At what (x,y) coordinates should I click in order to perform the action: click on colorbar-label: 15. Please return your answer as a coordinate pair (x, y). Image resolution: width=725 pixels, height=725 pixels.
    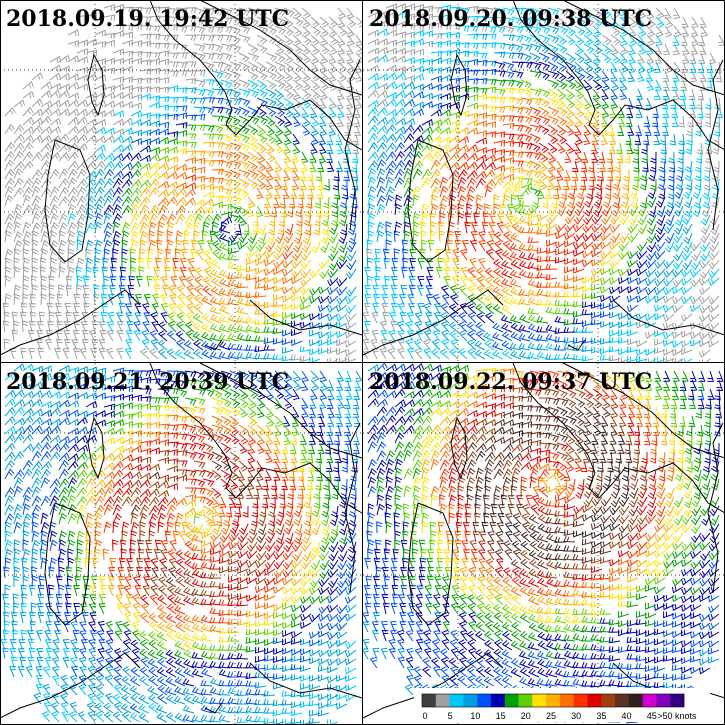
    Looking at the image, I should click on (501, 716).